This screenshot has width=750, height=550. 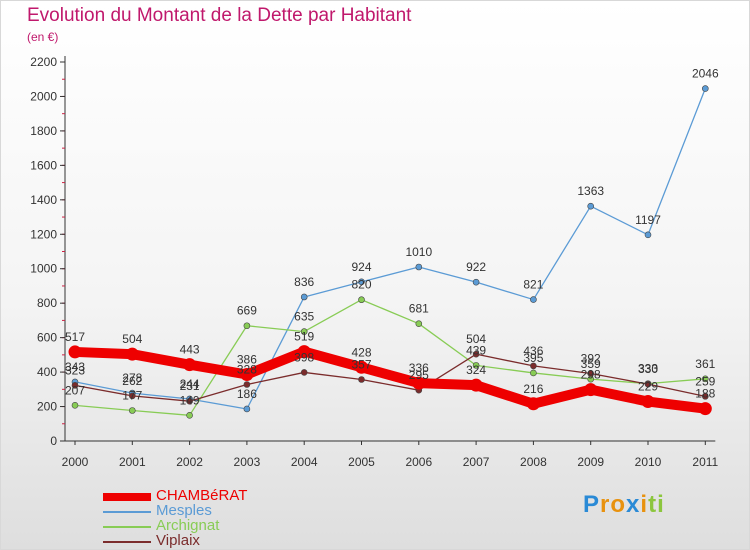 I want to click on data-label: 259, so click(x=705, y=381).